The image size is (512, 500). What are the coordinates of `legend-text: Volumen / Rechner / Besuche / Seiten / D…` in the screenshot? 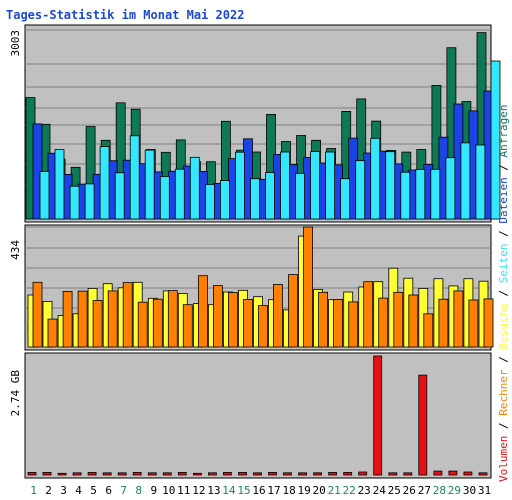 It's located at (503, 293).